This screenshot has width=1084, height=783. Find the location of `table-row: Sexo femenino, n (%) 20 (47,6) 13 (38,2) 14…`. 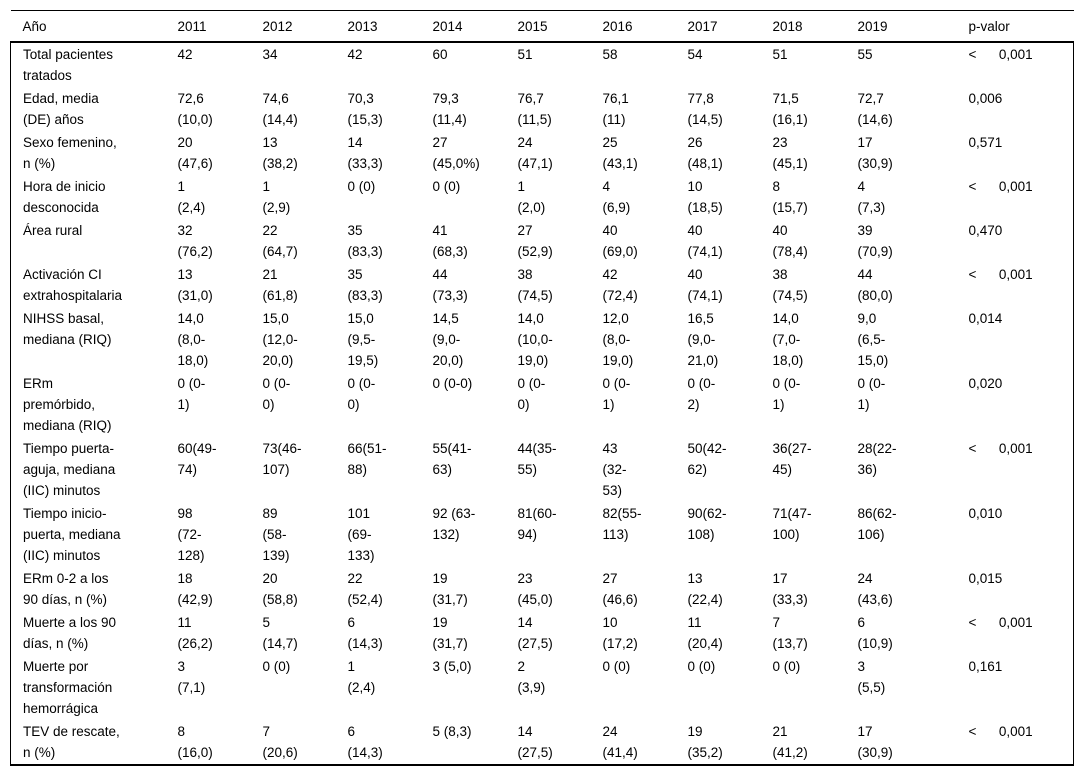

table-row: Sexo femenino, n (%) 20 (47,6) 13 (38,2) 14… is located at coordinates (542, 153).